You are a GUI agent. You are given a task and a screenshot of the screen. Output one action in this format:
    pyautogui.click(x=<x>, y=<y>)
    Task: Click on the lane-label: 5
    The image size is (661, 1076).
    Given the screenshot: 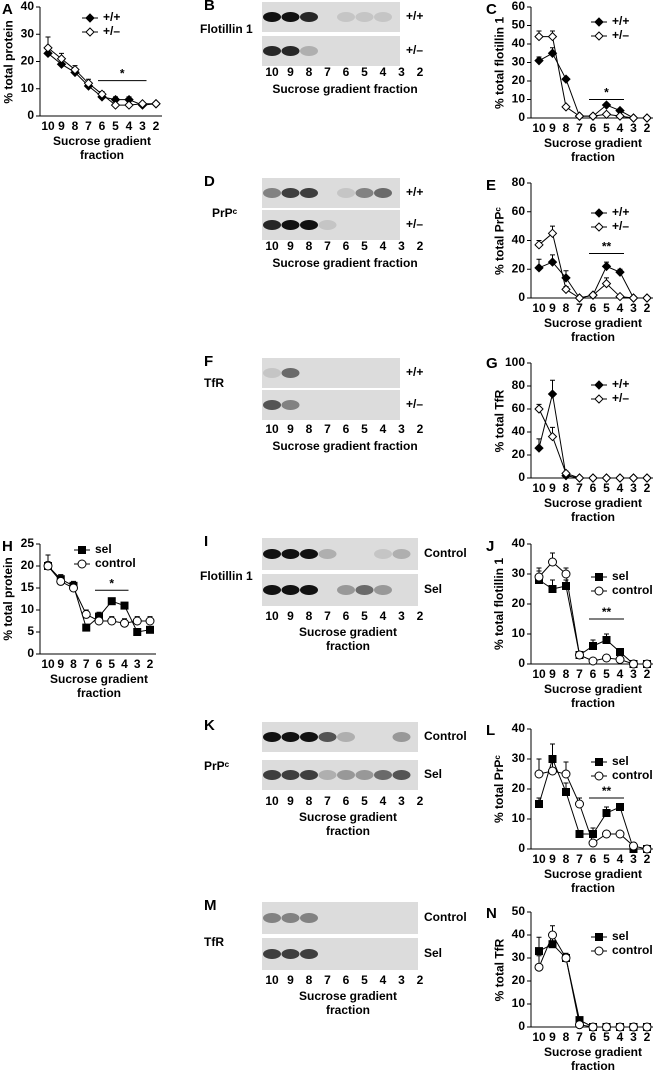 What is the action you would take?
    pyautogui.click(x=364, y=616)
    